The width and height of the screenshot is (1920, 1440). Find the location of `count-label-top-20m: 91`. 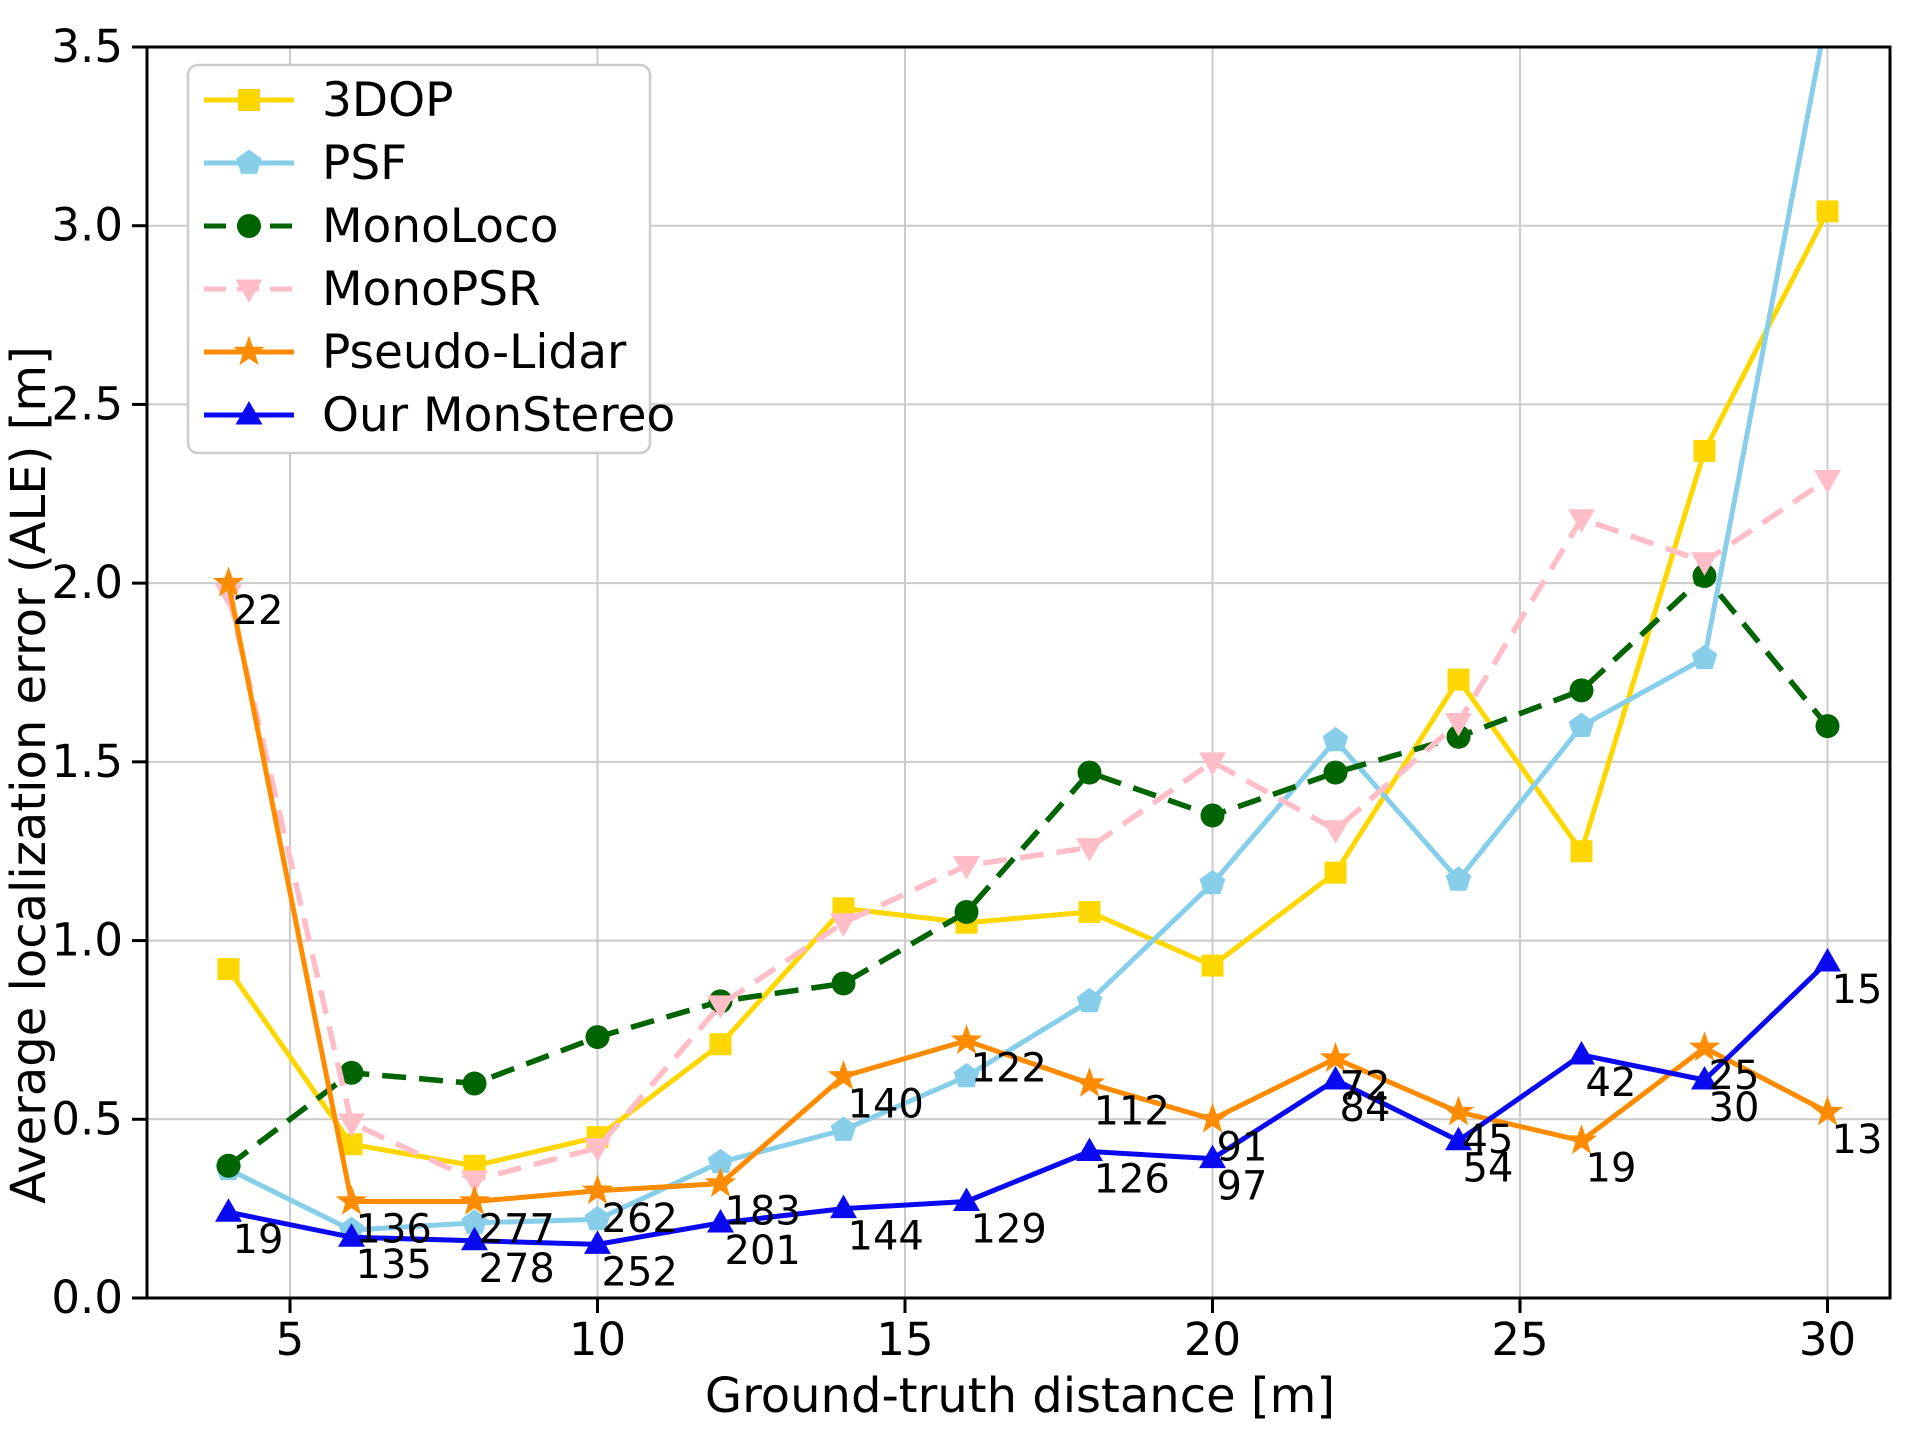

count-label-top-20m: 91 is located at coordinates (1242, 1147).